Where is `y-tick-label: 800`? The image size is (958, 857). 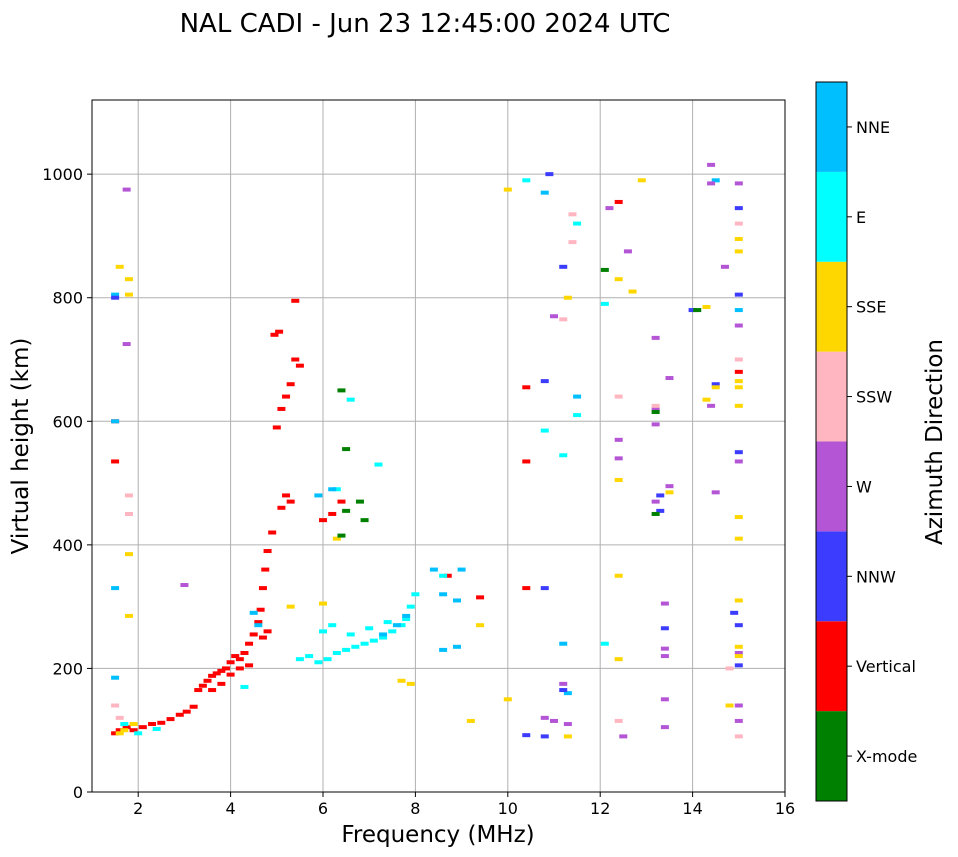 y-tick-label: 800 is located at coordinates (67, 298).